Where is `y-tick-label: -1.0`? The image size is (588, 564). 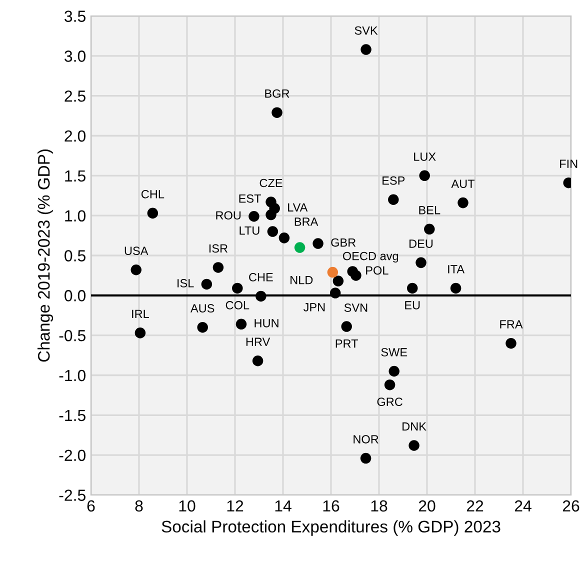
y-tick-label: -1.0 is located at coordinates (72, 376).